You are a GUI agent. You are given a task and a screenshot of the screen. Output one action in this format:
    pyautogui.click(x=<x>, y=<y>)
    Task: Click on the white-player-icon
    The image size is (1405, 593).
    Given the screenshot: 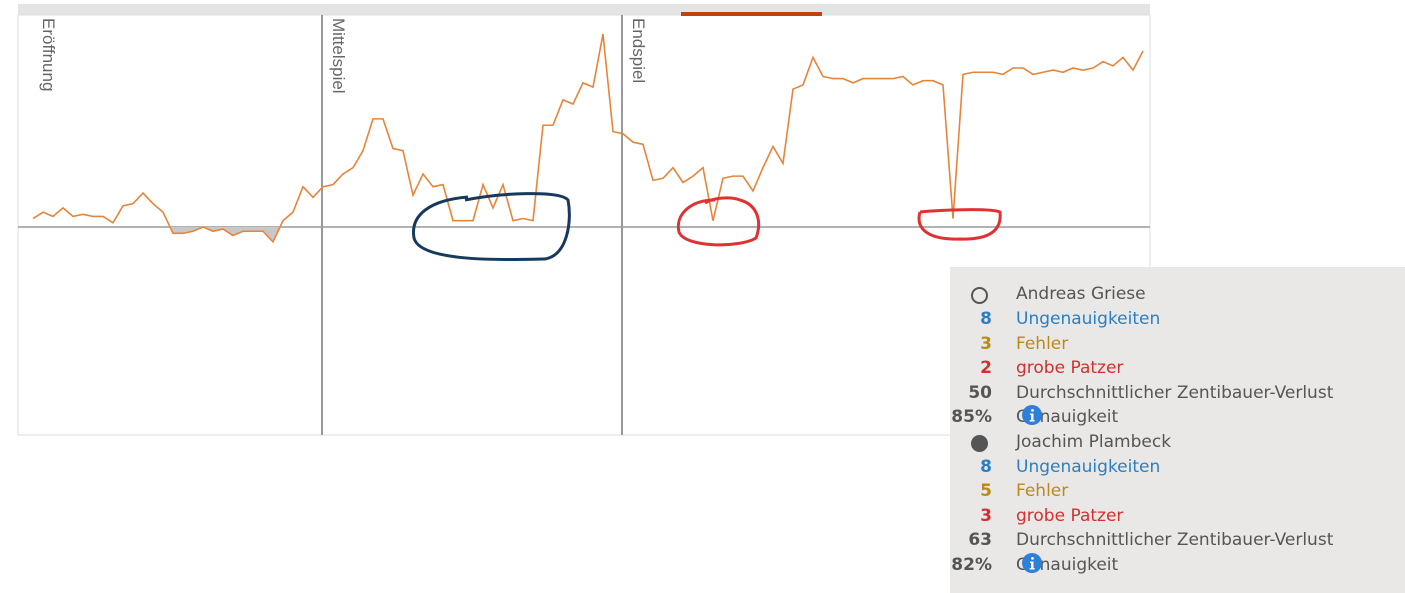 What is the action you would take?
    pyautogui.click(x=979, y=295)
    